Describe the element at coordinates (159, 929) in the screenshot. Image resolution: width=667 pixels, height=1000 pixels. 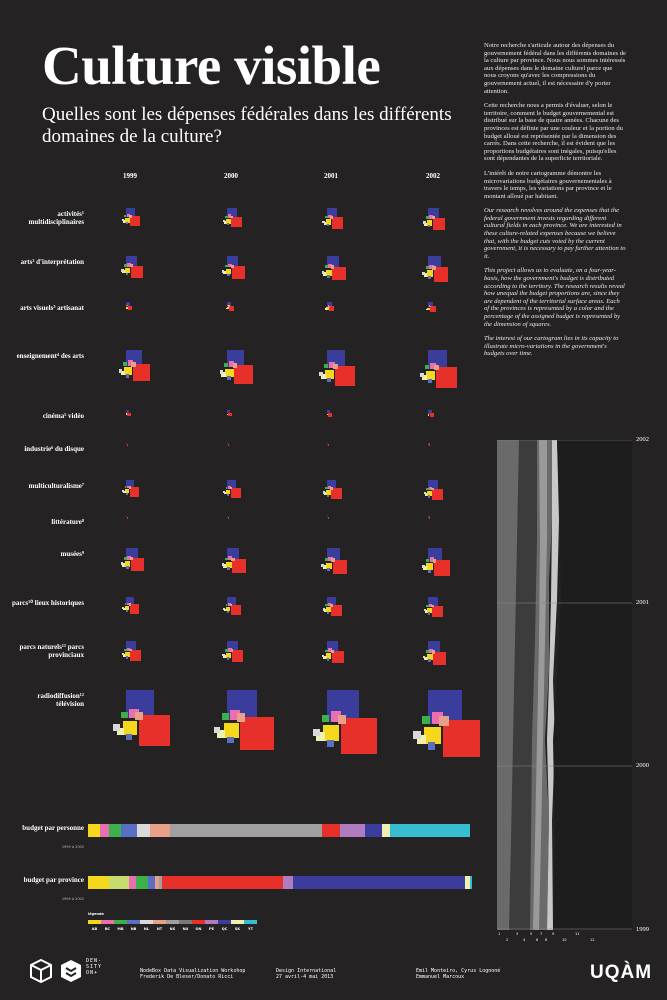
I see `legend-code: NT` at that location.